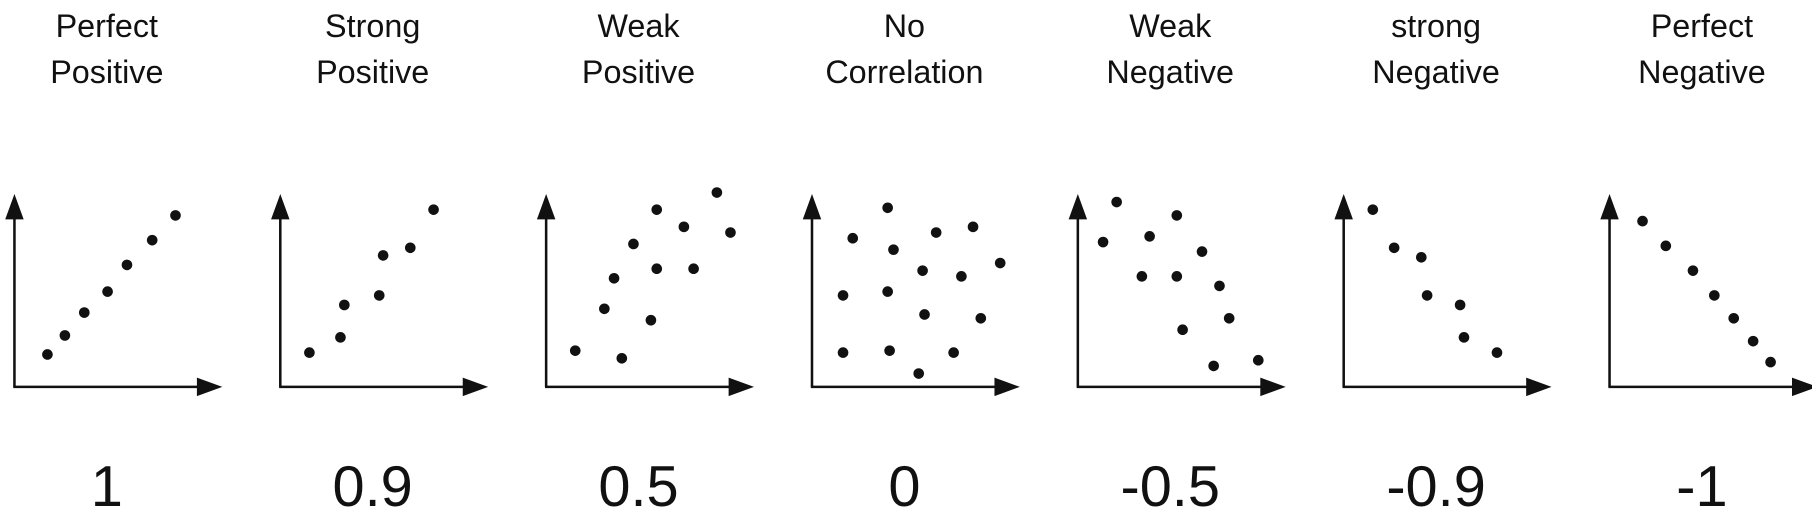 The height and width of the screenshot is (522, 1812). I want to click on panel-3: No Correlation 0, so click(911, 263).